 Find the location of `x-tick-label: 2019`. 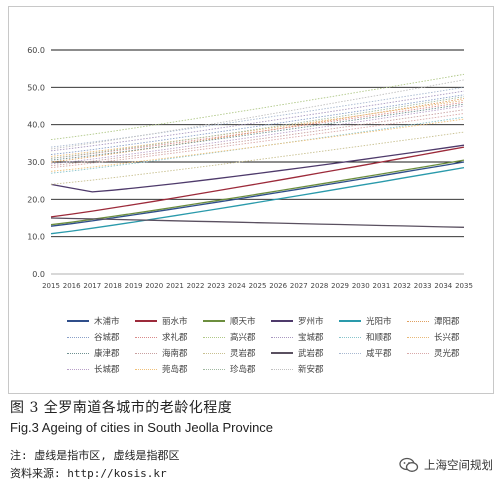

x-tick-label: 2019 is located at coordinates (134, 286).